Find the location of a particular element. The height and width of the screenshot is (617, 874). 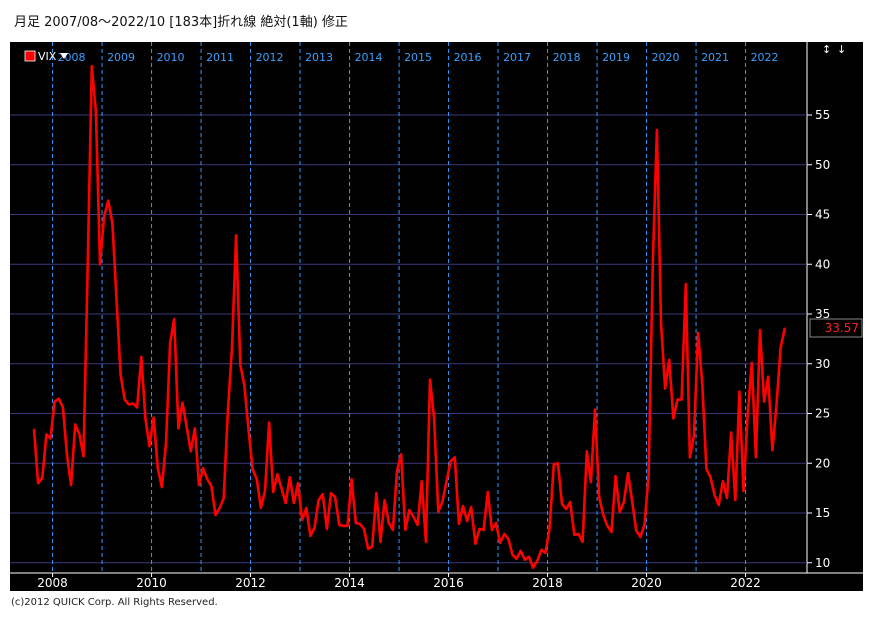

y-ticks-layer: 10 15 20 25 30 35 40 45 50 55 is located at coordinates (818, 339).